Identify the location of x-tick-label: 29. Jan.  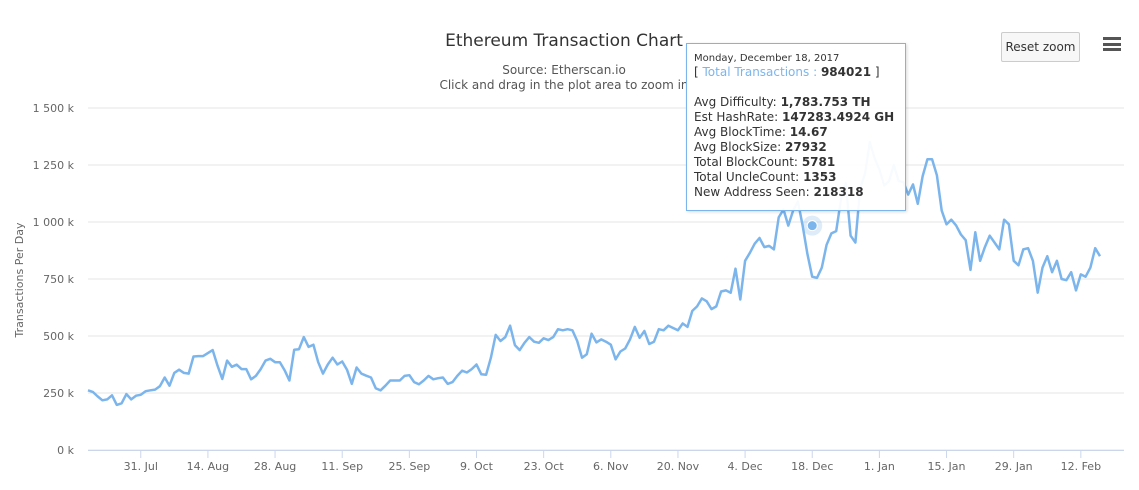
(1014, 466).